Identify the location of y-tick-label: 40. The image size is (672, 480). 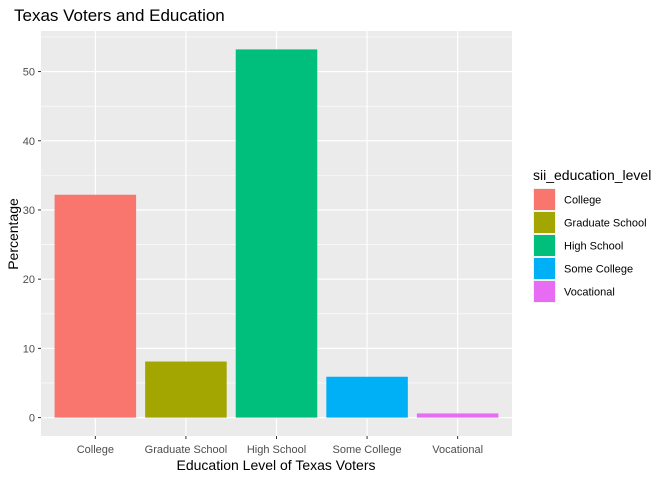
(29, 142).